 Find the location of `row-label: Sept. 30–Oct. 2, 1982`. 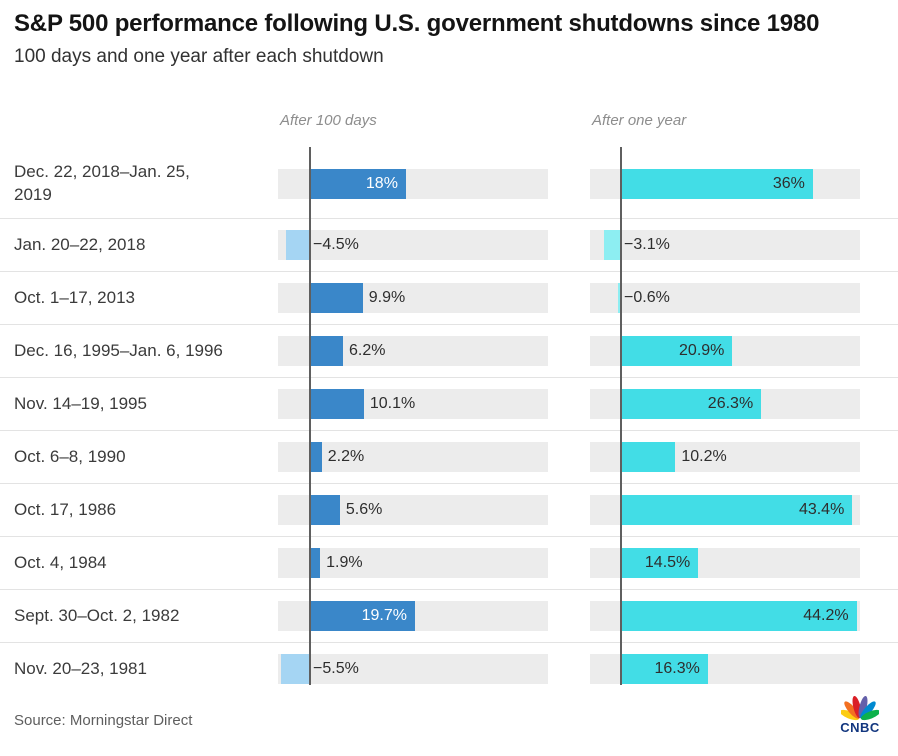

row-label: Sept. 30–Oct. 2, 1982 is located at coordinates (97, 615).